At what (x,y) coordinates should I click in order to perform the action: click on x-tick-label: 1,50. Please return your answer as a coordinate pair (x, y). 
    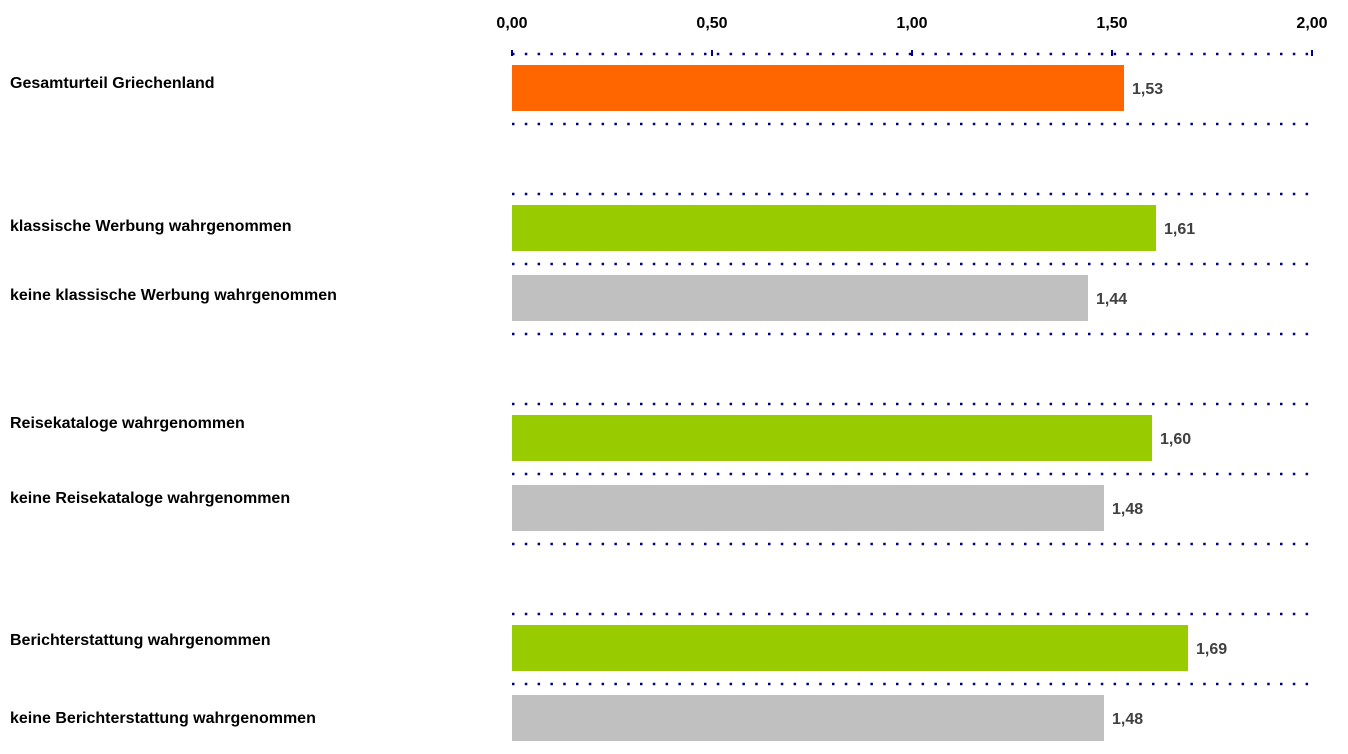
    Looking at the image, I should click on (1111, 23).